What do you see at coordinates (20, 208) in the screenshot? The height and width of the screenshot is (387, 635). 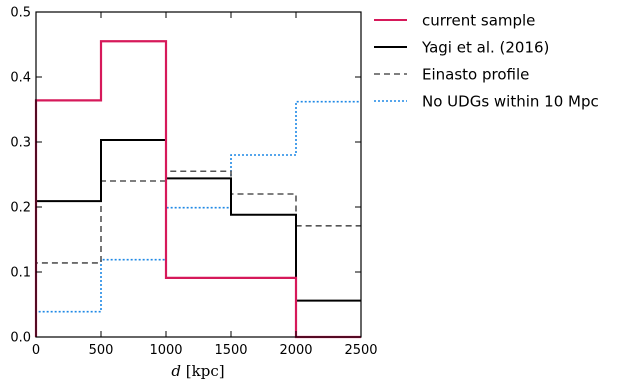 I see `y-tick-label: 0.2` at bounding box center [20, 208].